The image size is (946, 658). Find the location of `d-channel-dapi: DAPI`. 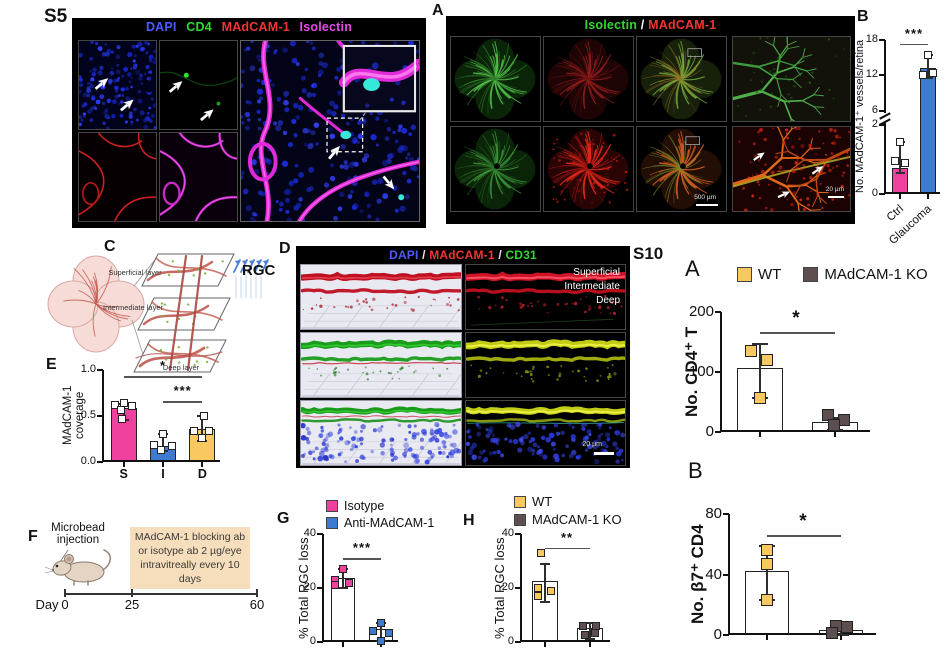

d-channel-dapi: DAPI is located at coordinates (404, 255).